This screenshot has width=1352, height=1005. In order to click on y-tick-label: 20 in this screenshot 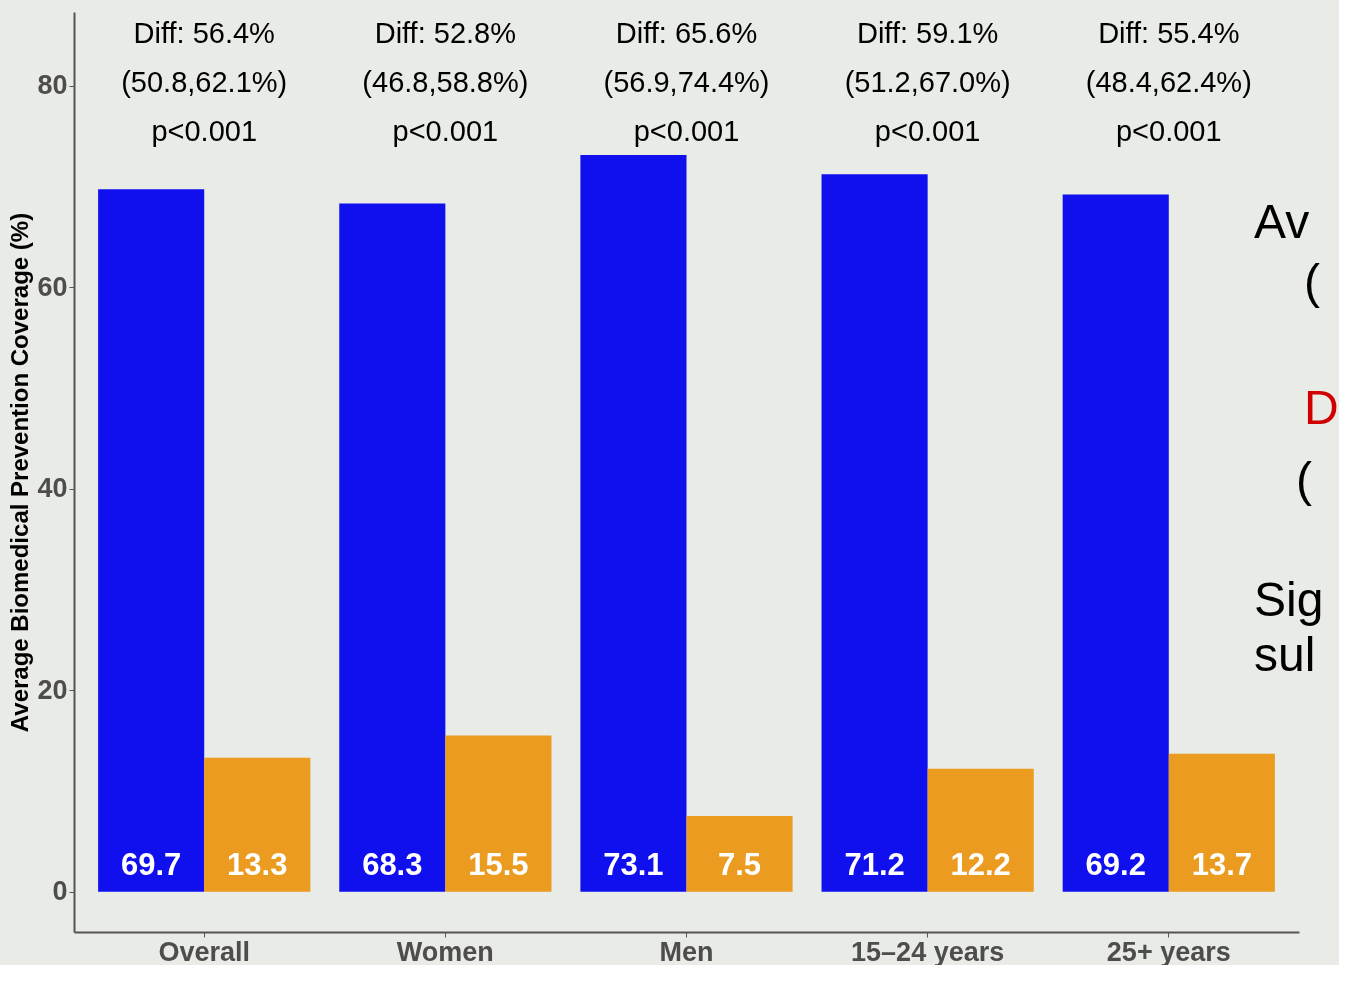, I will do `click(52, 689)`.